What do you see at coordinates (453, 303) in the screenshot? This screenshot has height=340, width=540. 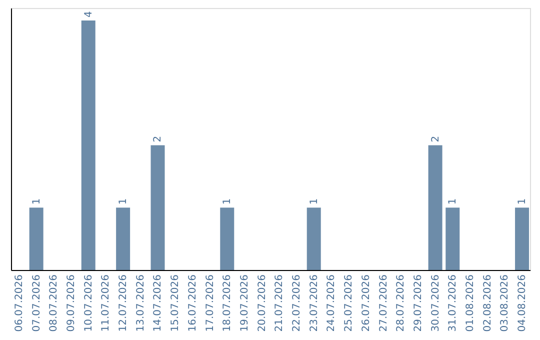 I see `x-tick-label: 31.07.2026` at bounding box center [453, 303].